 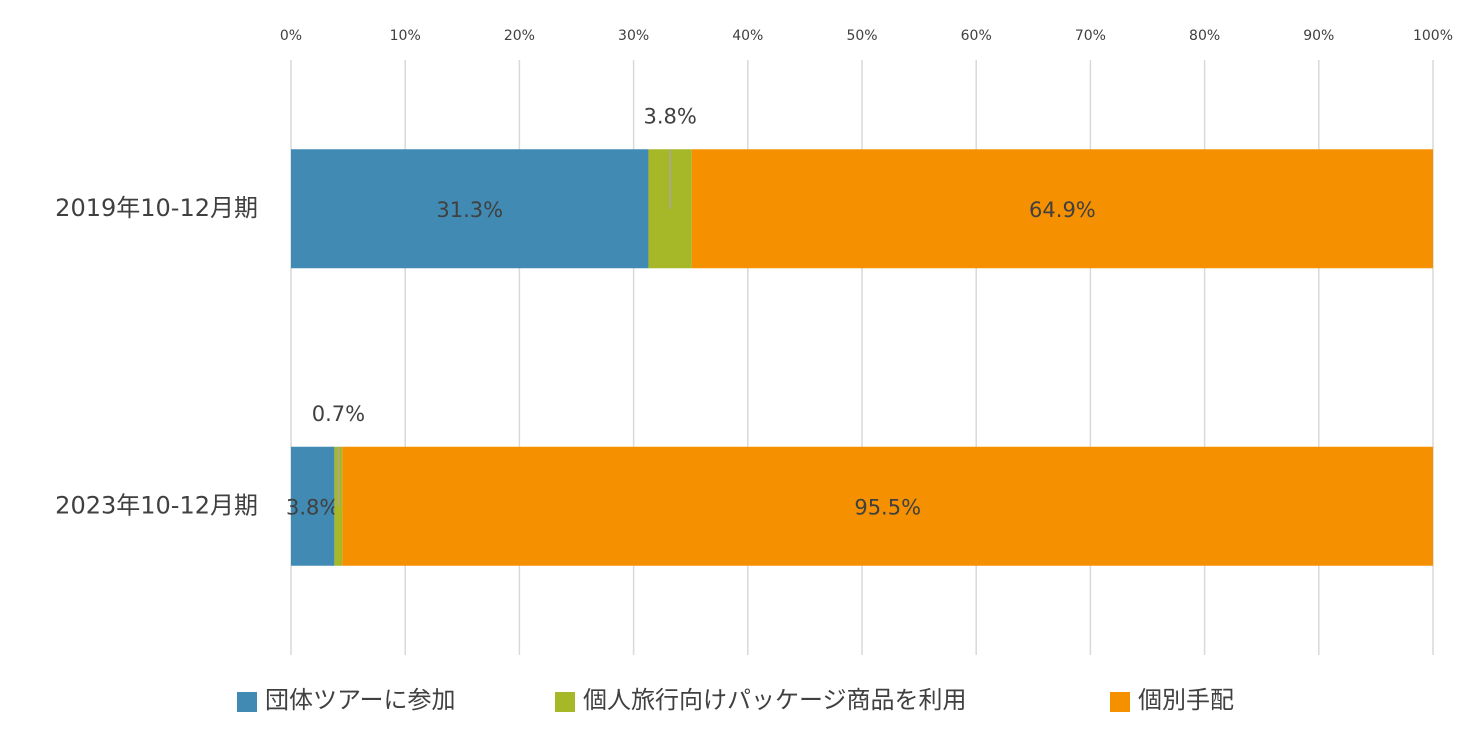 What do you see at coordinates (775, 700) in the screenshot?
I see `legend-label: 個人旅行向けパッケージ商品を利用` at bounding box center [775, 700].